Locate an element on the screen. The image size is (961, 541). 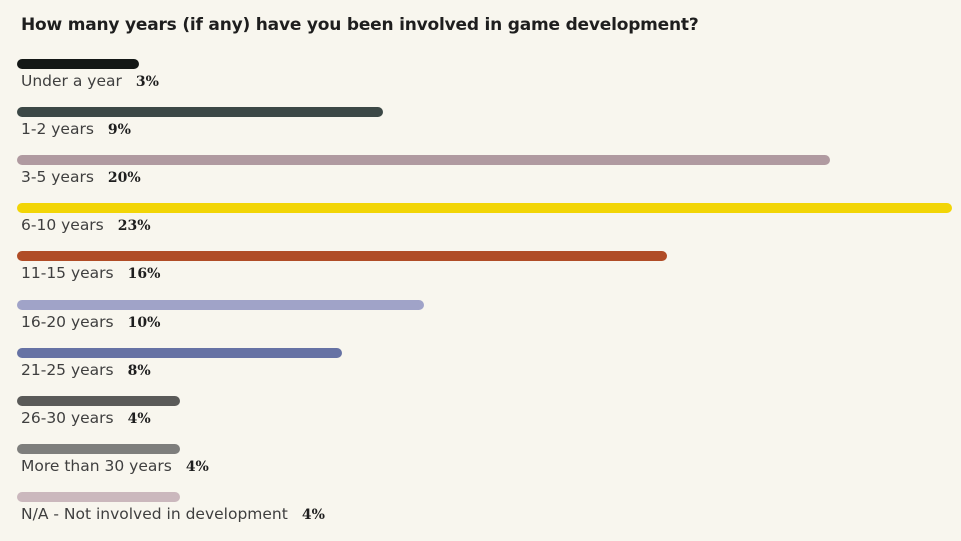
bar-row: More than 30 years 4% is located at coordinates (484, 463).